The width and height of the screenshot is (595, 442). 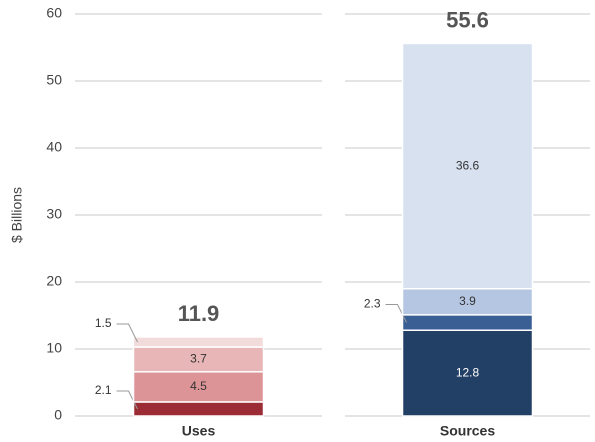 What do you see at coordinates (103, 390) in the screenshot?
I see `data-label: 2.1` at bounding box center [103, 390].